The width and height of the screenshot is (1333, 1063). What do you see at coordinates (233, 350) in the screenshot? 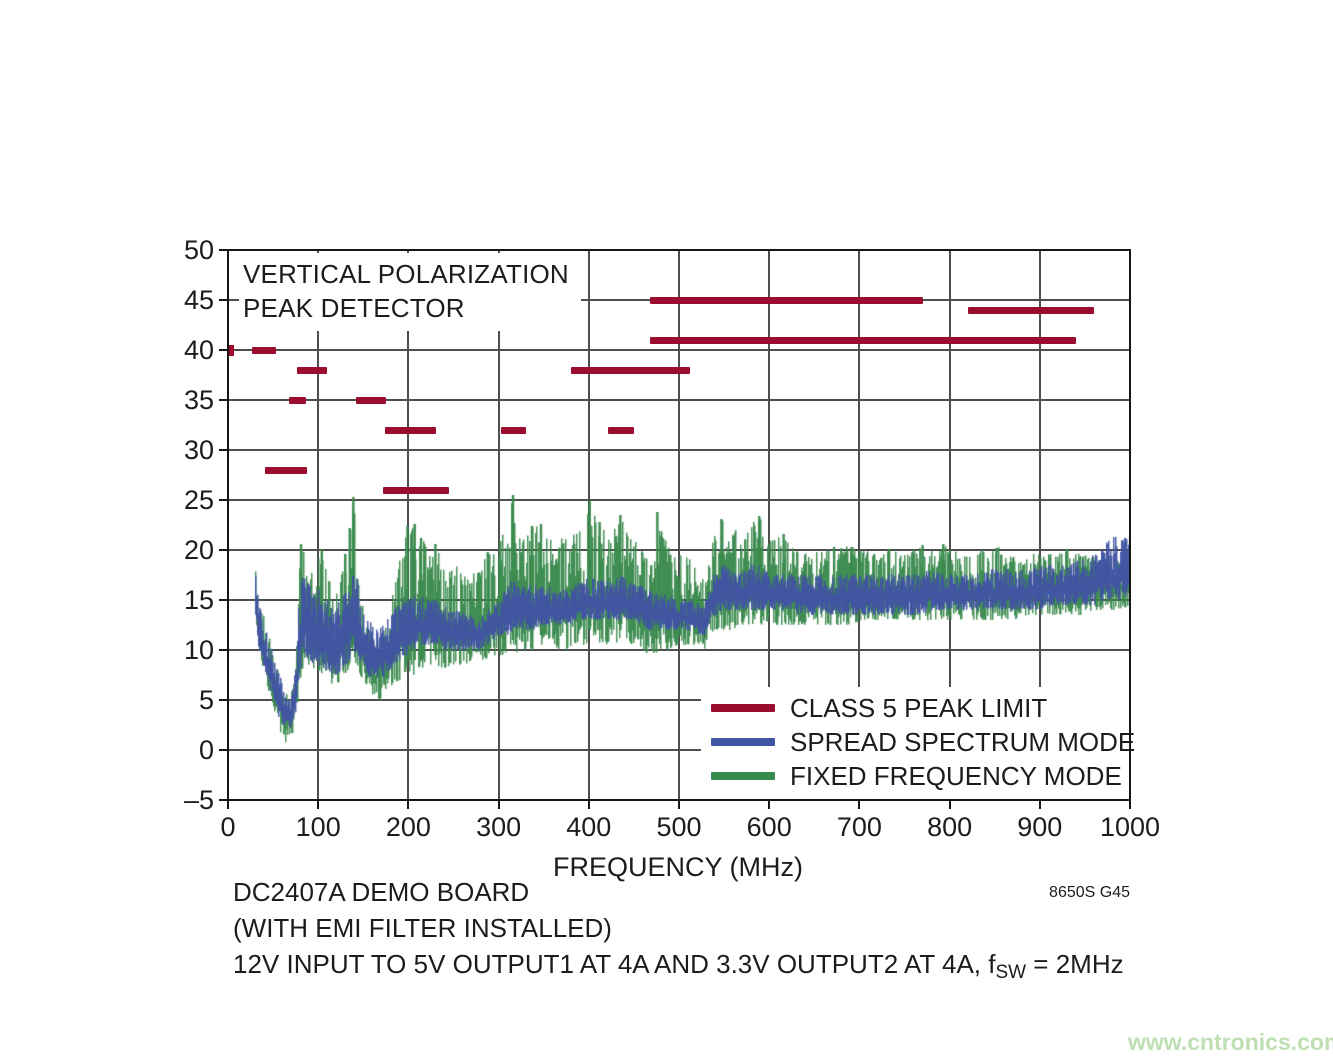
I see `class5-limit-tick-5.5` at bounding box center [233, 350].